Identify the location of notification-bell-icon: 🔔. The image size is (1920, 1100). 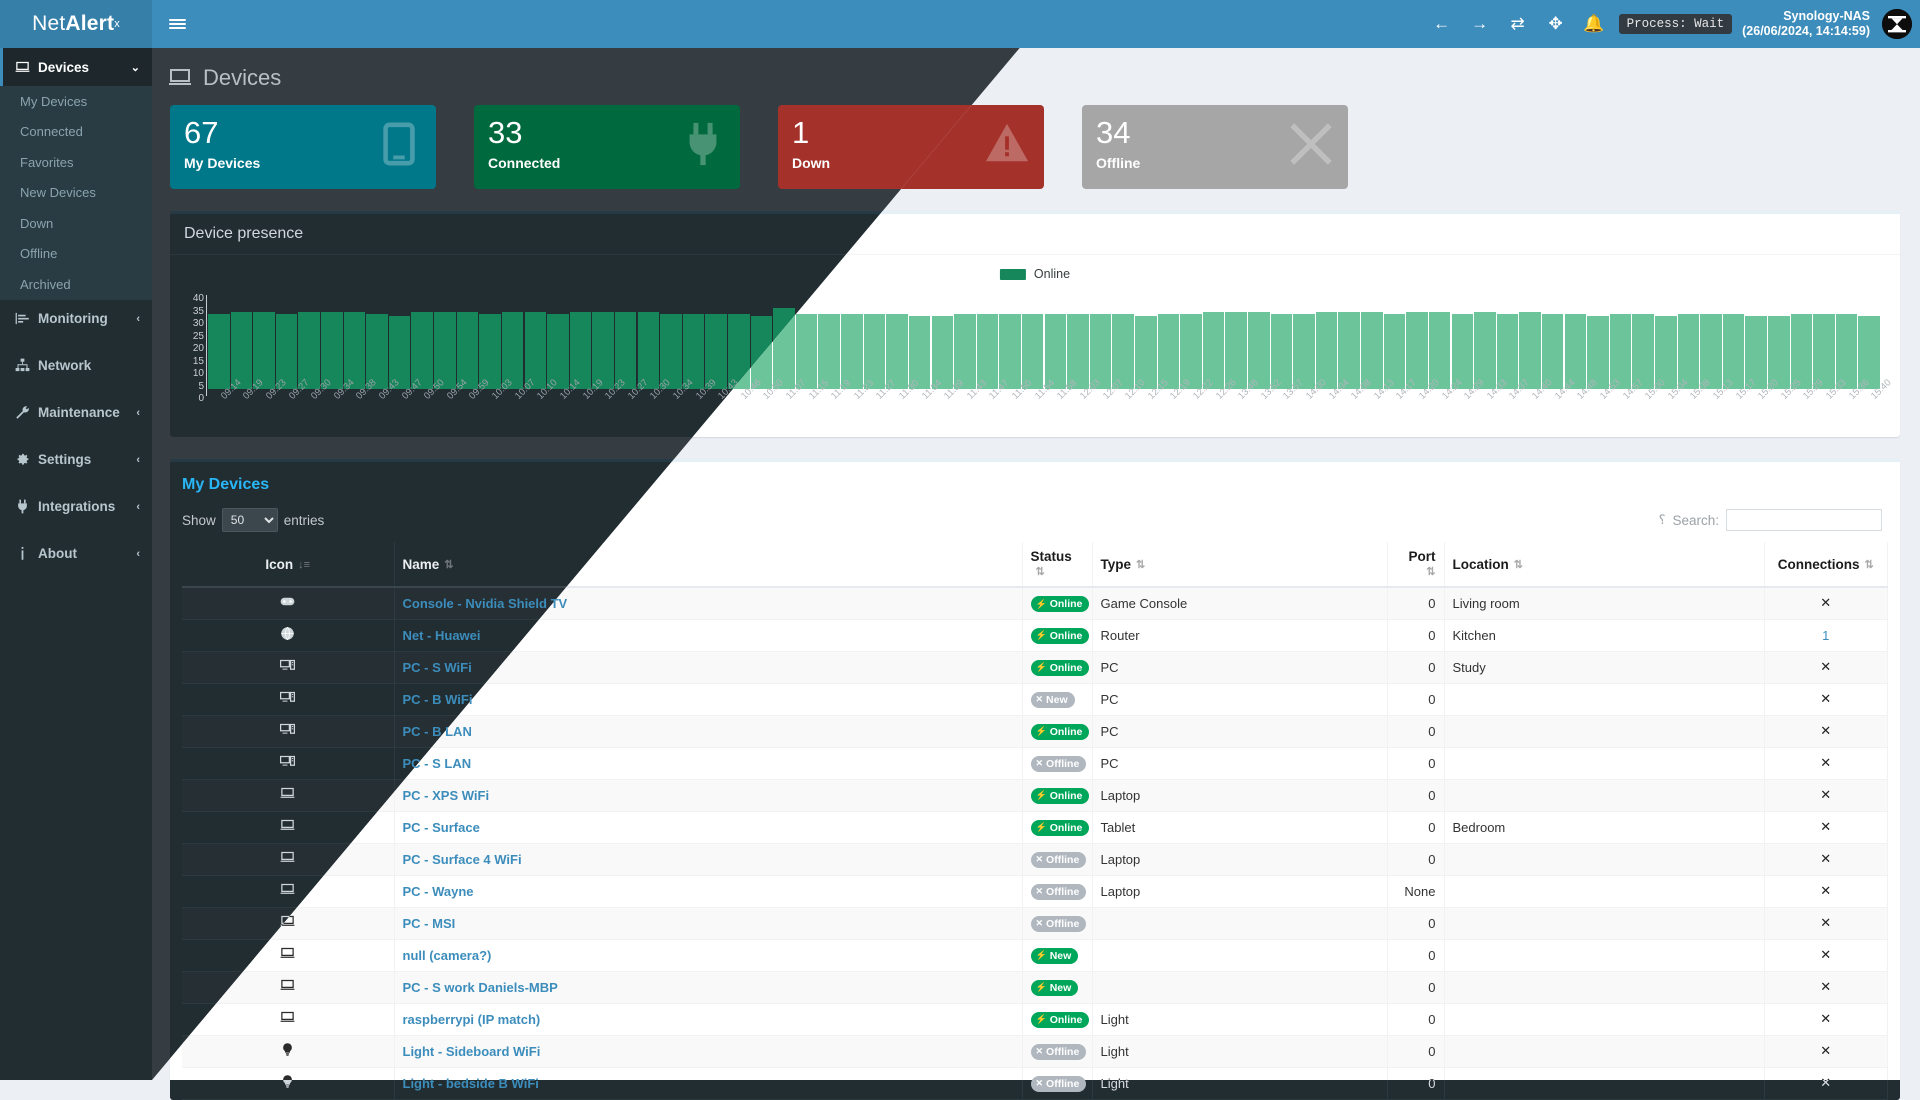
(1594, 23).